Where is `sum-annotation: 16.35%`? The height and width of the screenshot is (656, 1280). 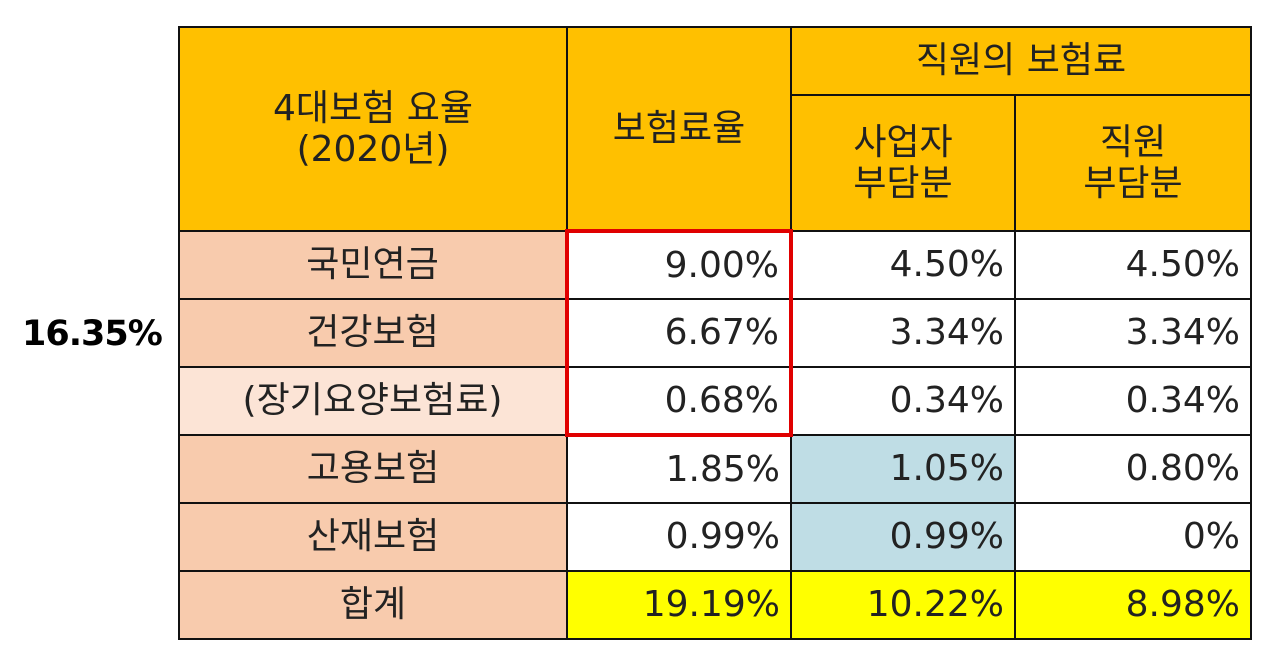 sum-annotation: 16.35% is located at coordinates (92, 334).